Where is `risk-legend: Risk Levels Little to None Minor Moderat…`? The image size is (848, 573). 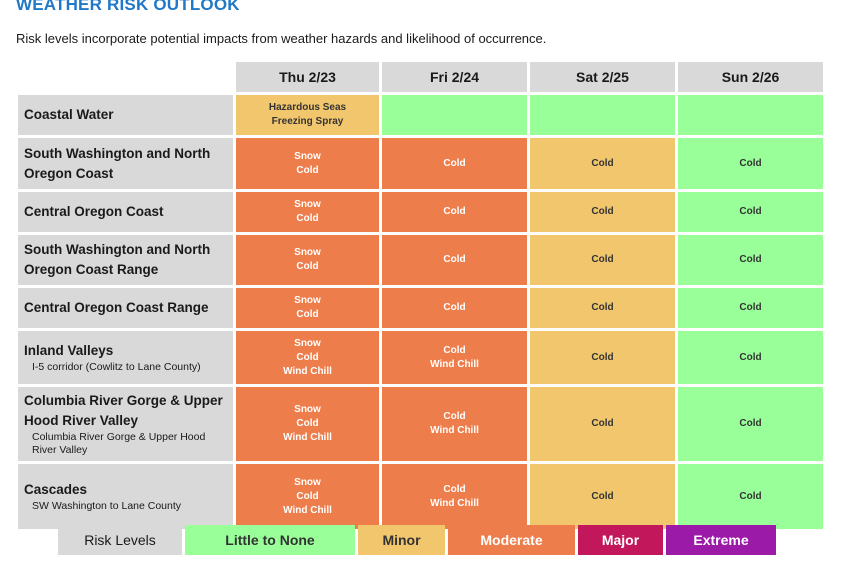
risk-legend: Risk Levels Little to None Minor Moderat… is located at coordinates (417, 540).